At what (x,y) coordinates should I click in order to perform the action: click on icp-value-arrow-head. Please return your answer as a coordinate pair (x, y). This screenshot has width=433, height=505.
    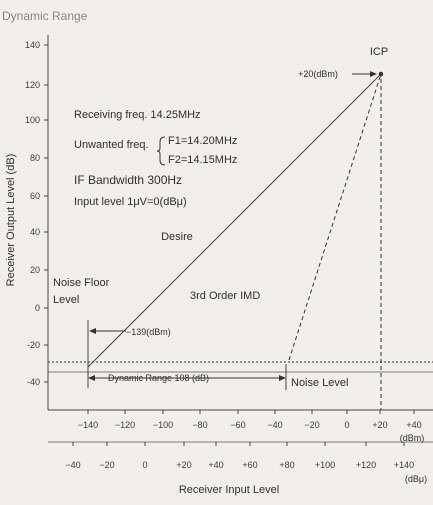
    Looking at the image, I should click on (373, 74).